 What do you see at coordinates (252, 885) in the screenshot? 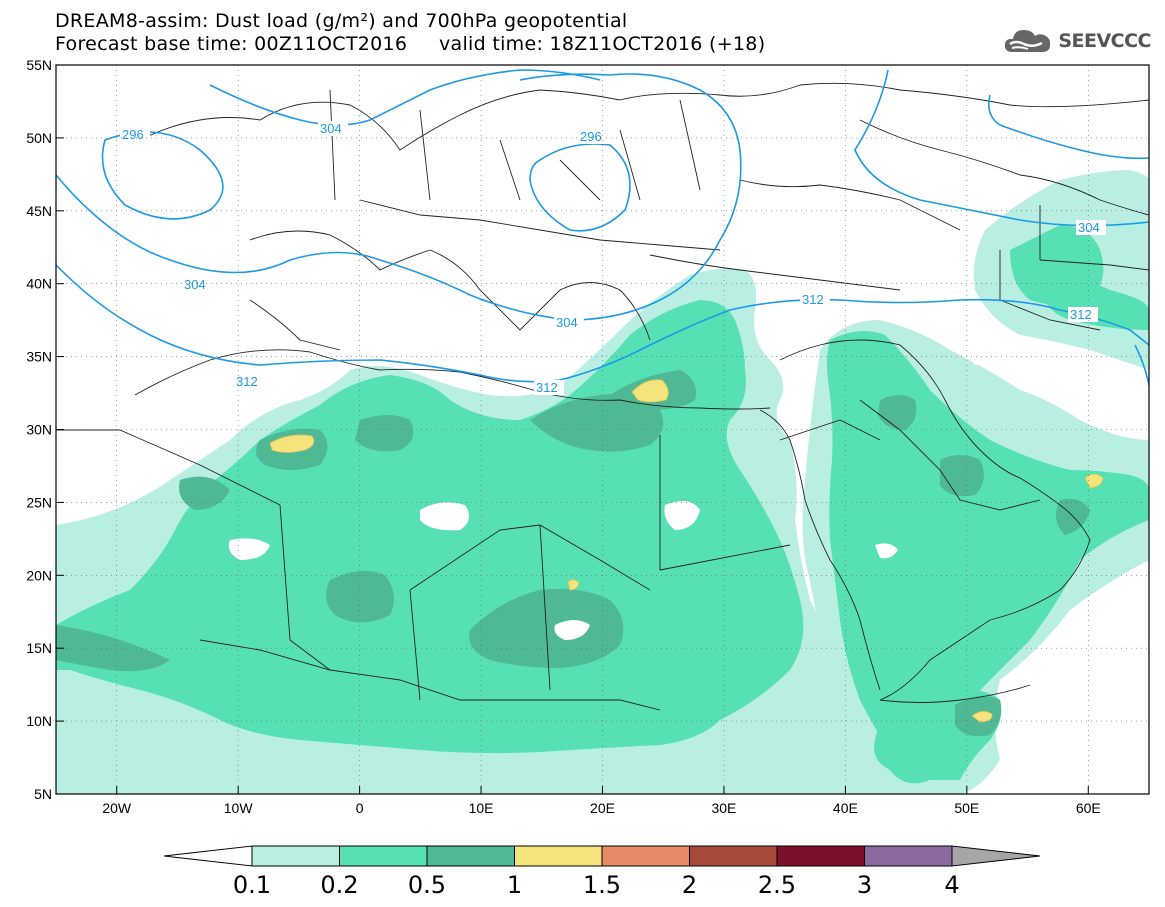
I see `colorbar-label: 0.1` at bounding box center [252, 885].